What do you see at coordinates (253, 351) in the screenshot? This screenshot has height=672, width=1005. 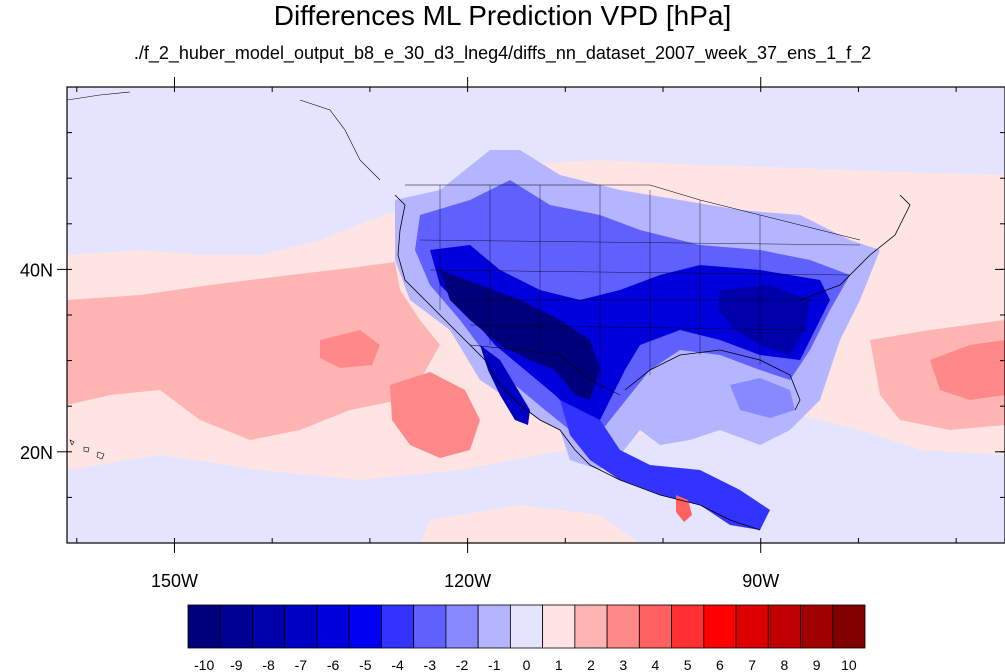 I see `pacific-positive-region` at bounding box center [253, 351].